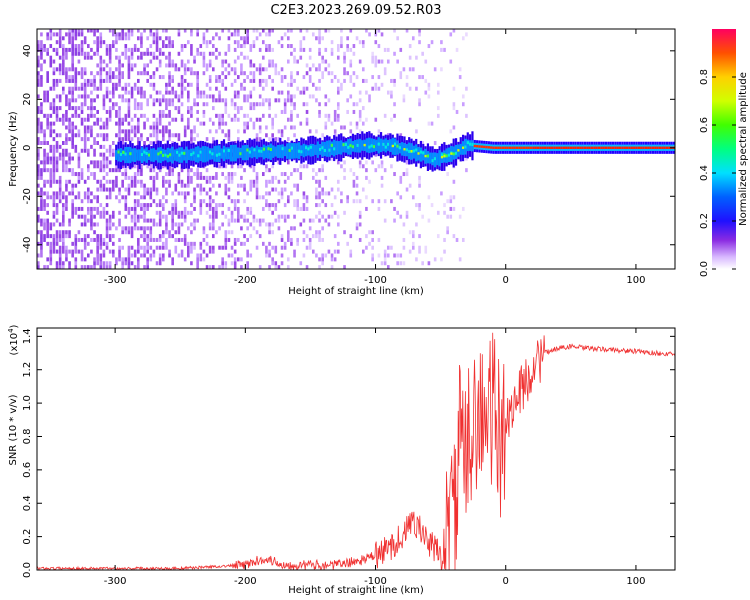 This screenshot has width=750, height=600. What do you see at coordinates (27, 148) in the screenshot?
I see `spectrogram-y-tick-label: 0` at bounding box center [27, 148].